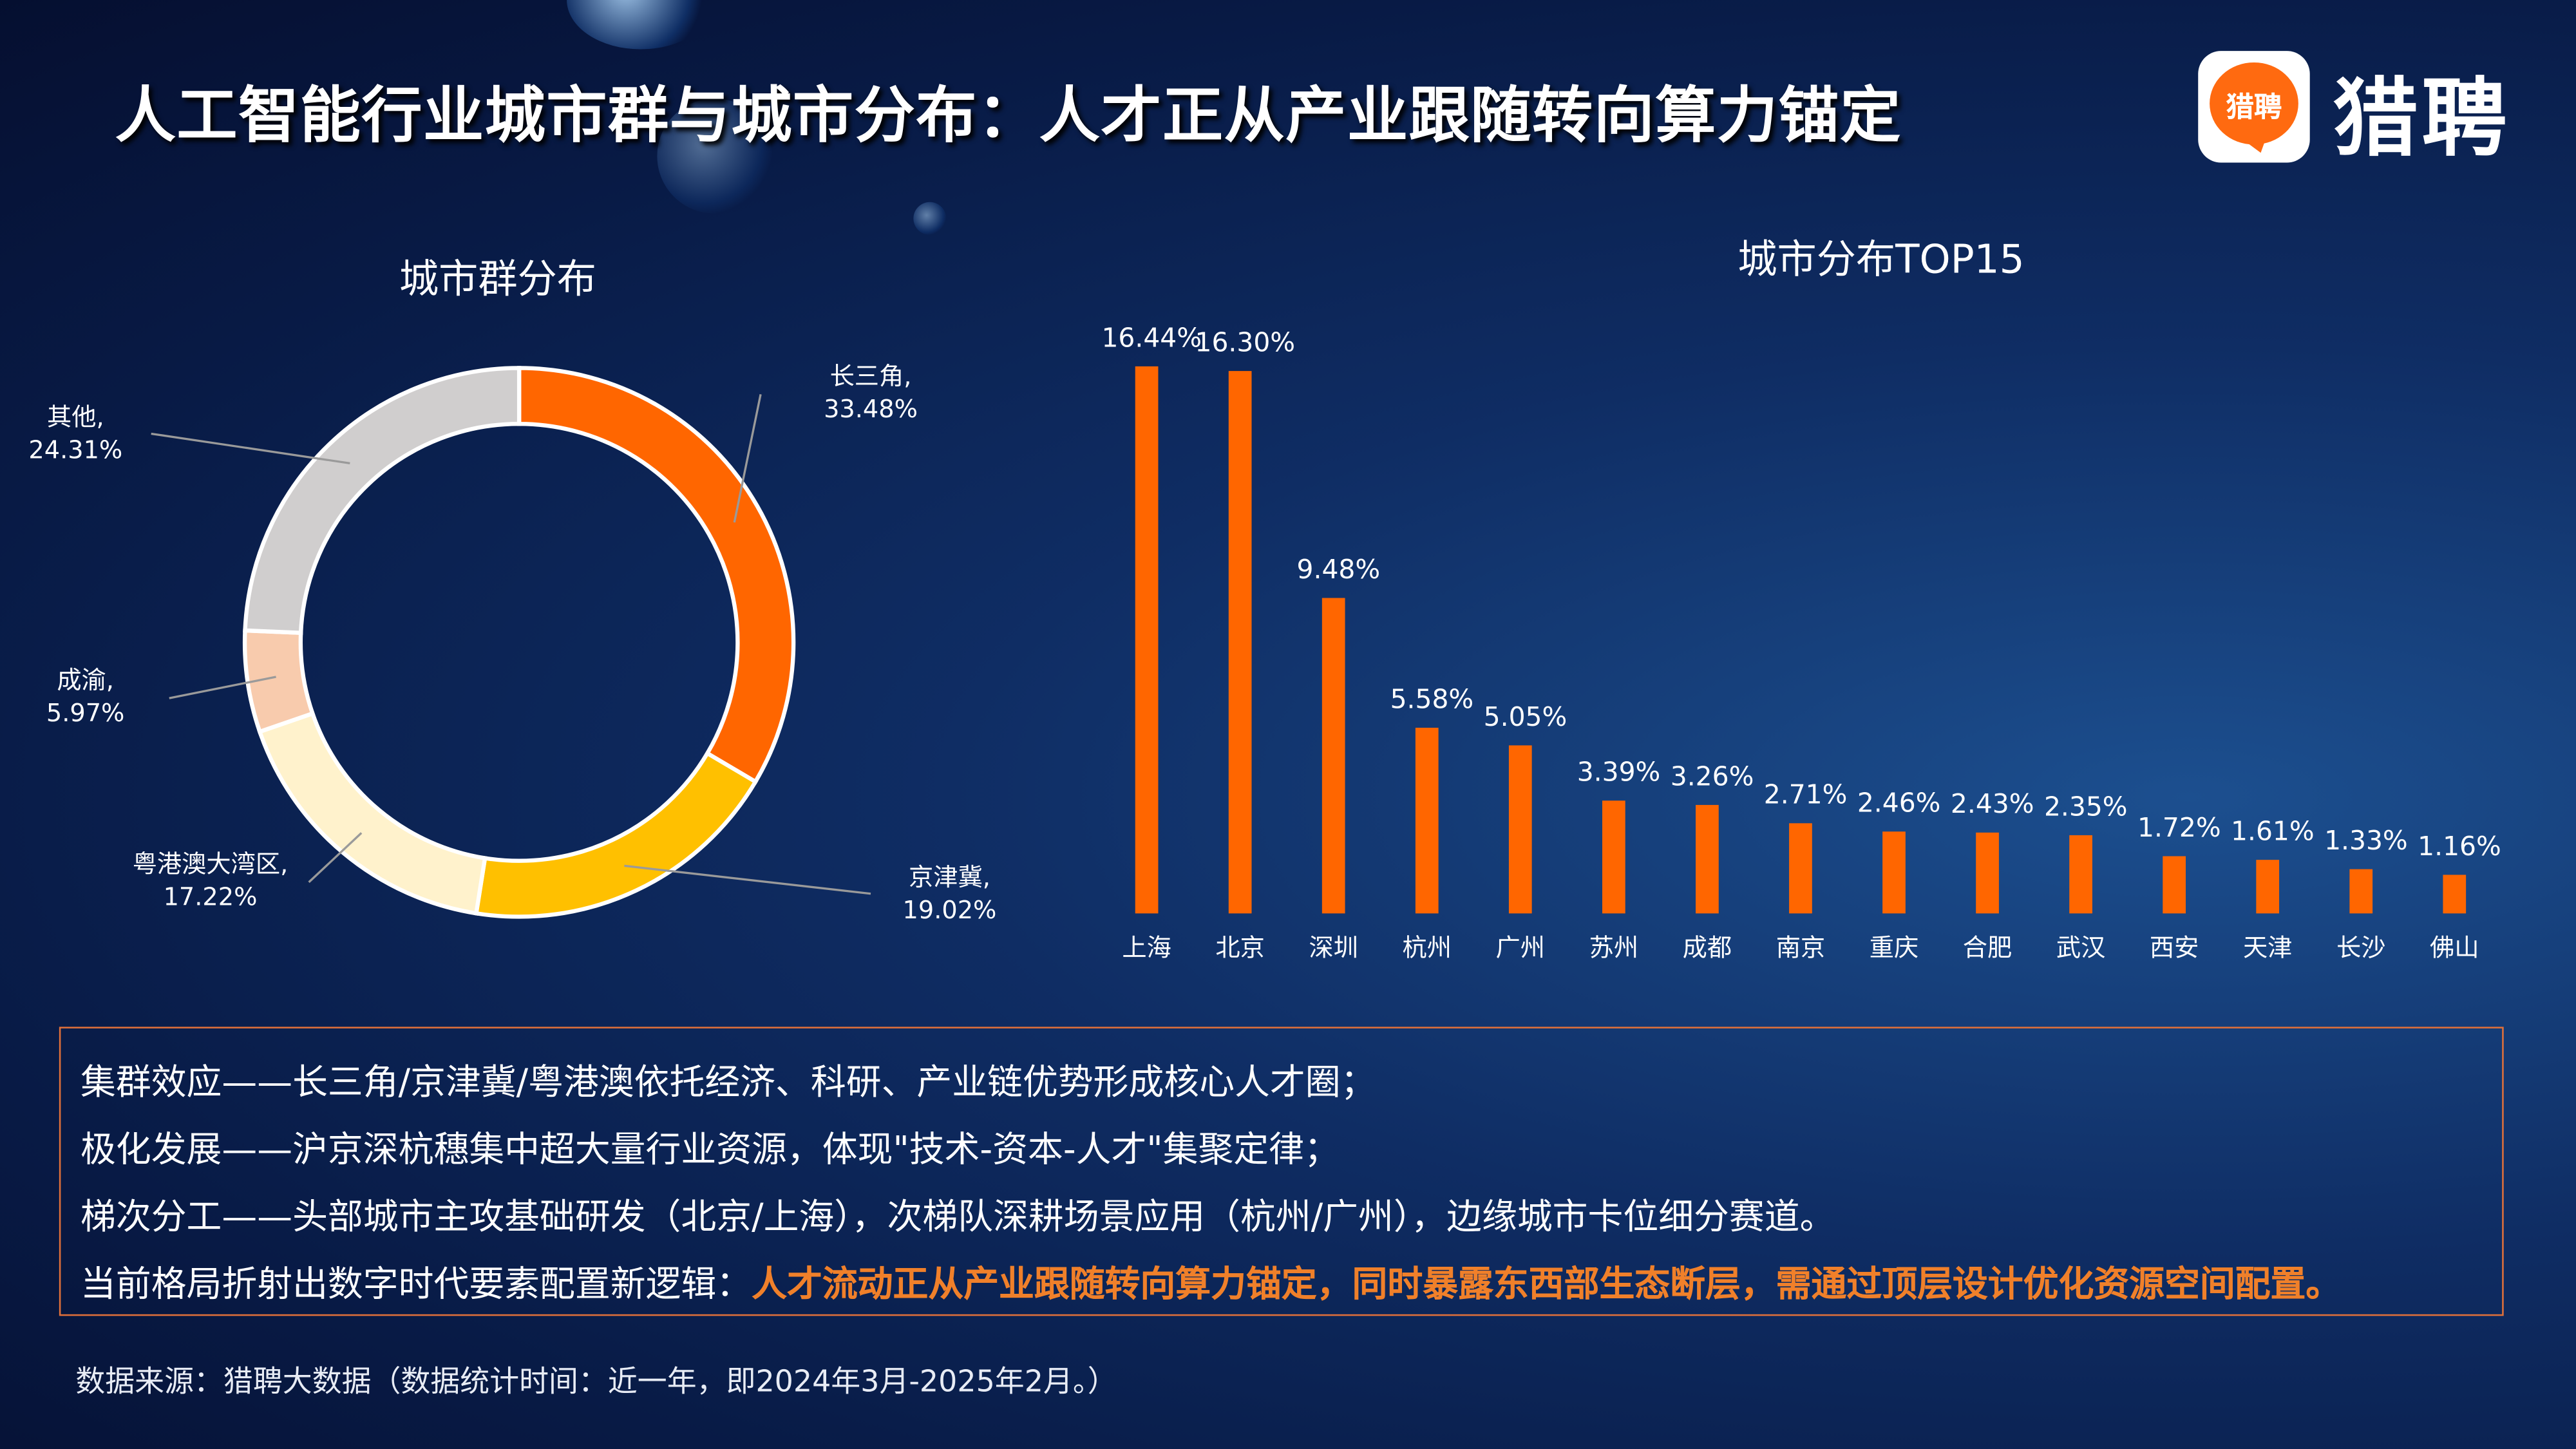 The image size is (2576, 1449). I want to click on bar-category-label: 西安, so click(2174, 948).